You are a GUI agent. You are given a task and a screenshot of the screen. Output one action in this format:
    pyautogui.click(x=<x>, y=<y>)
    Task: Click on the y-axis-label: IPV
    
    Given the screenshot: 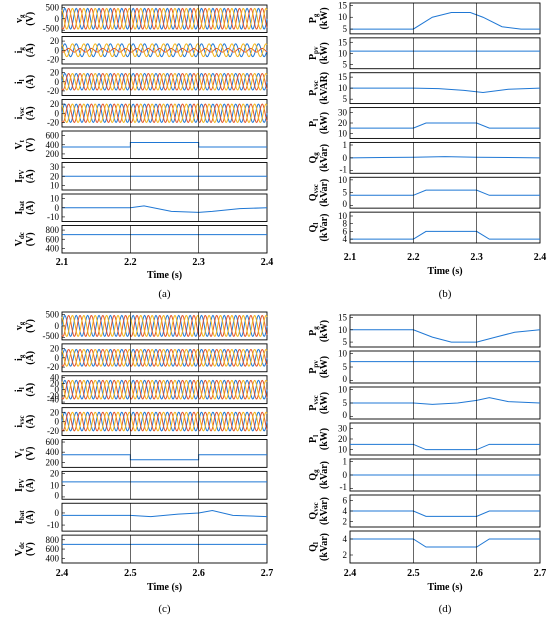 What is the action you would take?
    pyautogui.click(x=20, y=176)
    